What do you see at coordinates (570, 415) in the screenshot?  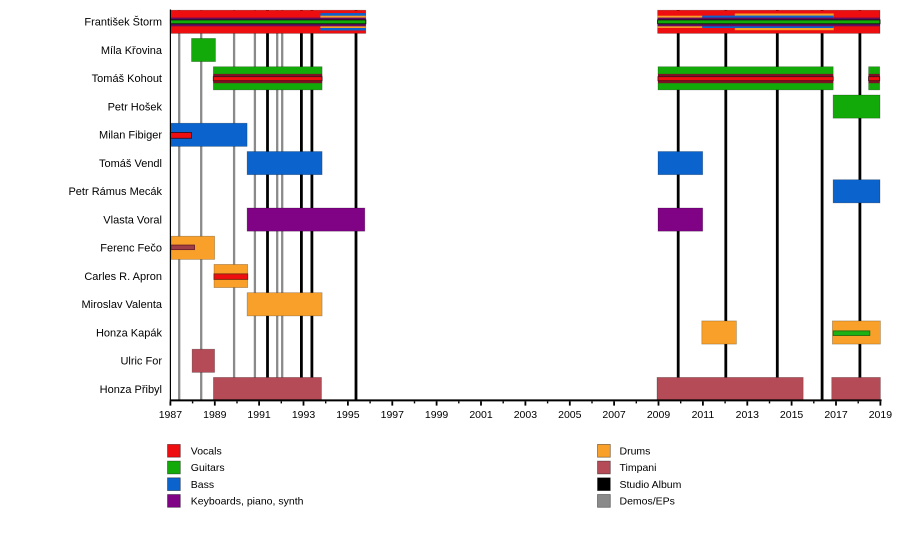 I see `svg-text: 2005` at bounding box center [570, 415].